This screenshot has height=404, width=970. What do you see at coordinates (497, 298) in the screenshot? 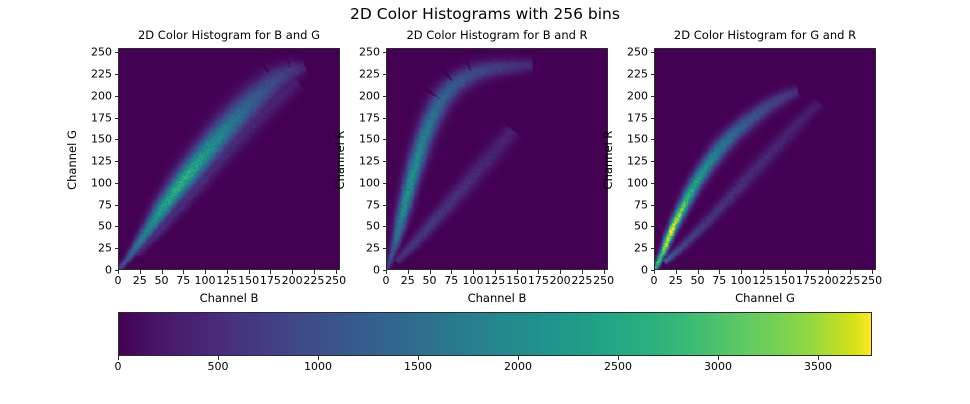
I see `xlabel-b-and-r: Channel B` at bounding box center [497, 298].